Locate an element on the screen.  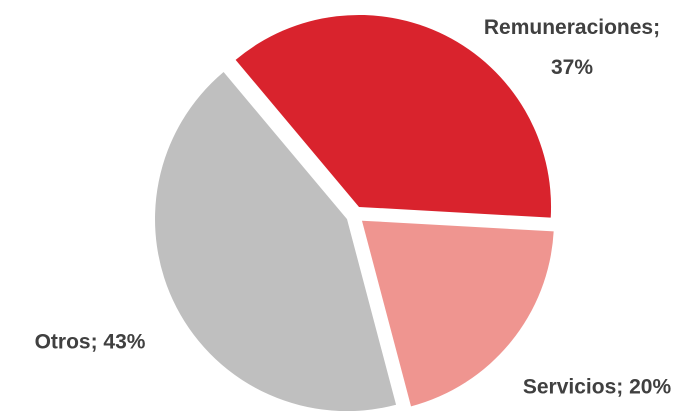
data-label: Otros; 43% is located at coordinates (90, 342).